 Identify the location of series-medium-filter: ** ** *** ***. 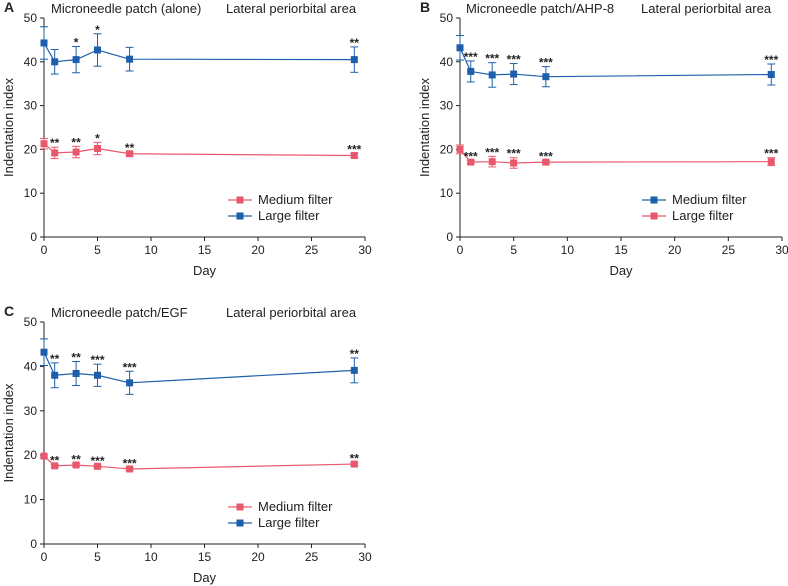
(201, 145).